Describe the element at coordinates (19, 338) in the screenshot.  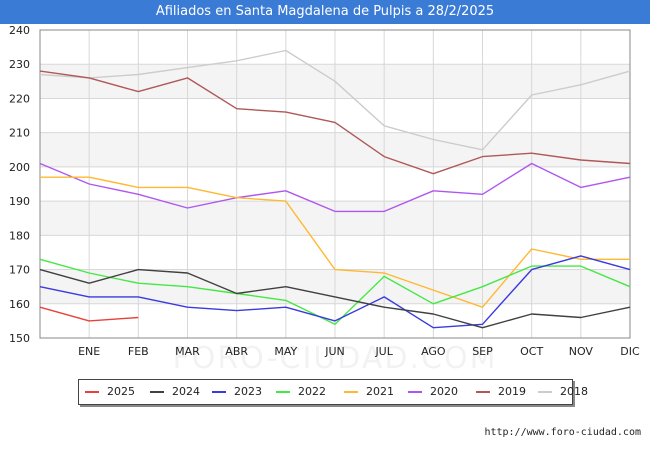
I see `y-tick-label: 150` at that location.